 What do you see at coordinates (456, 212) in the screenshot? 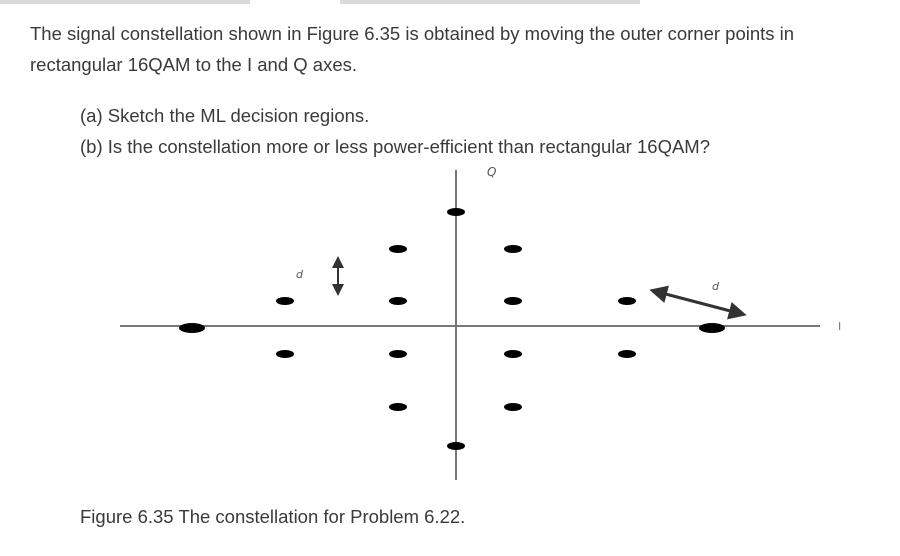
I see `point-q-top` at bounding box center [456, 212].